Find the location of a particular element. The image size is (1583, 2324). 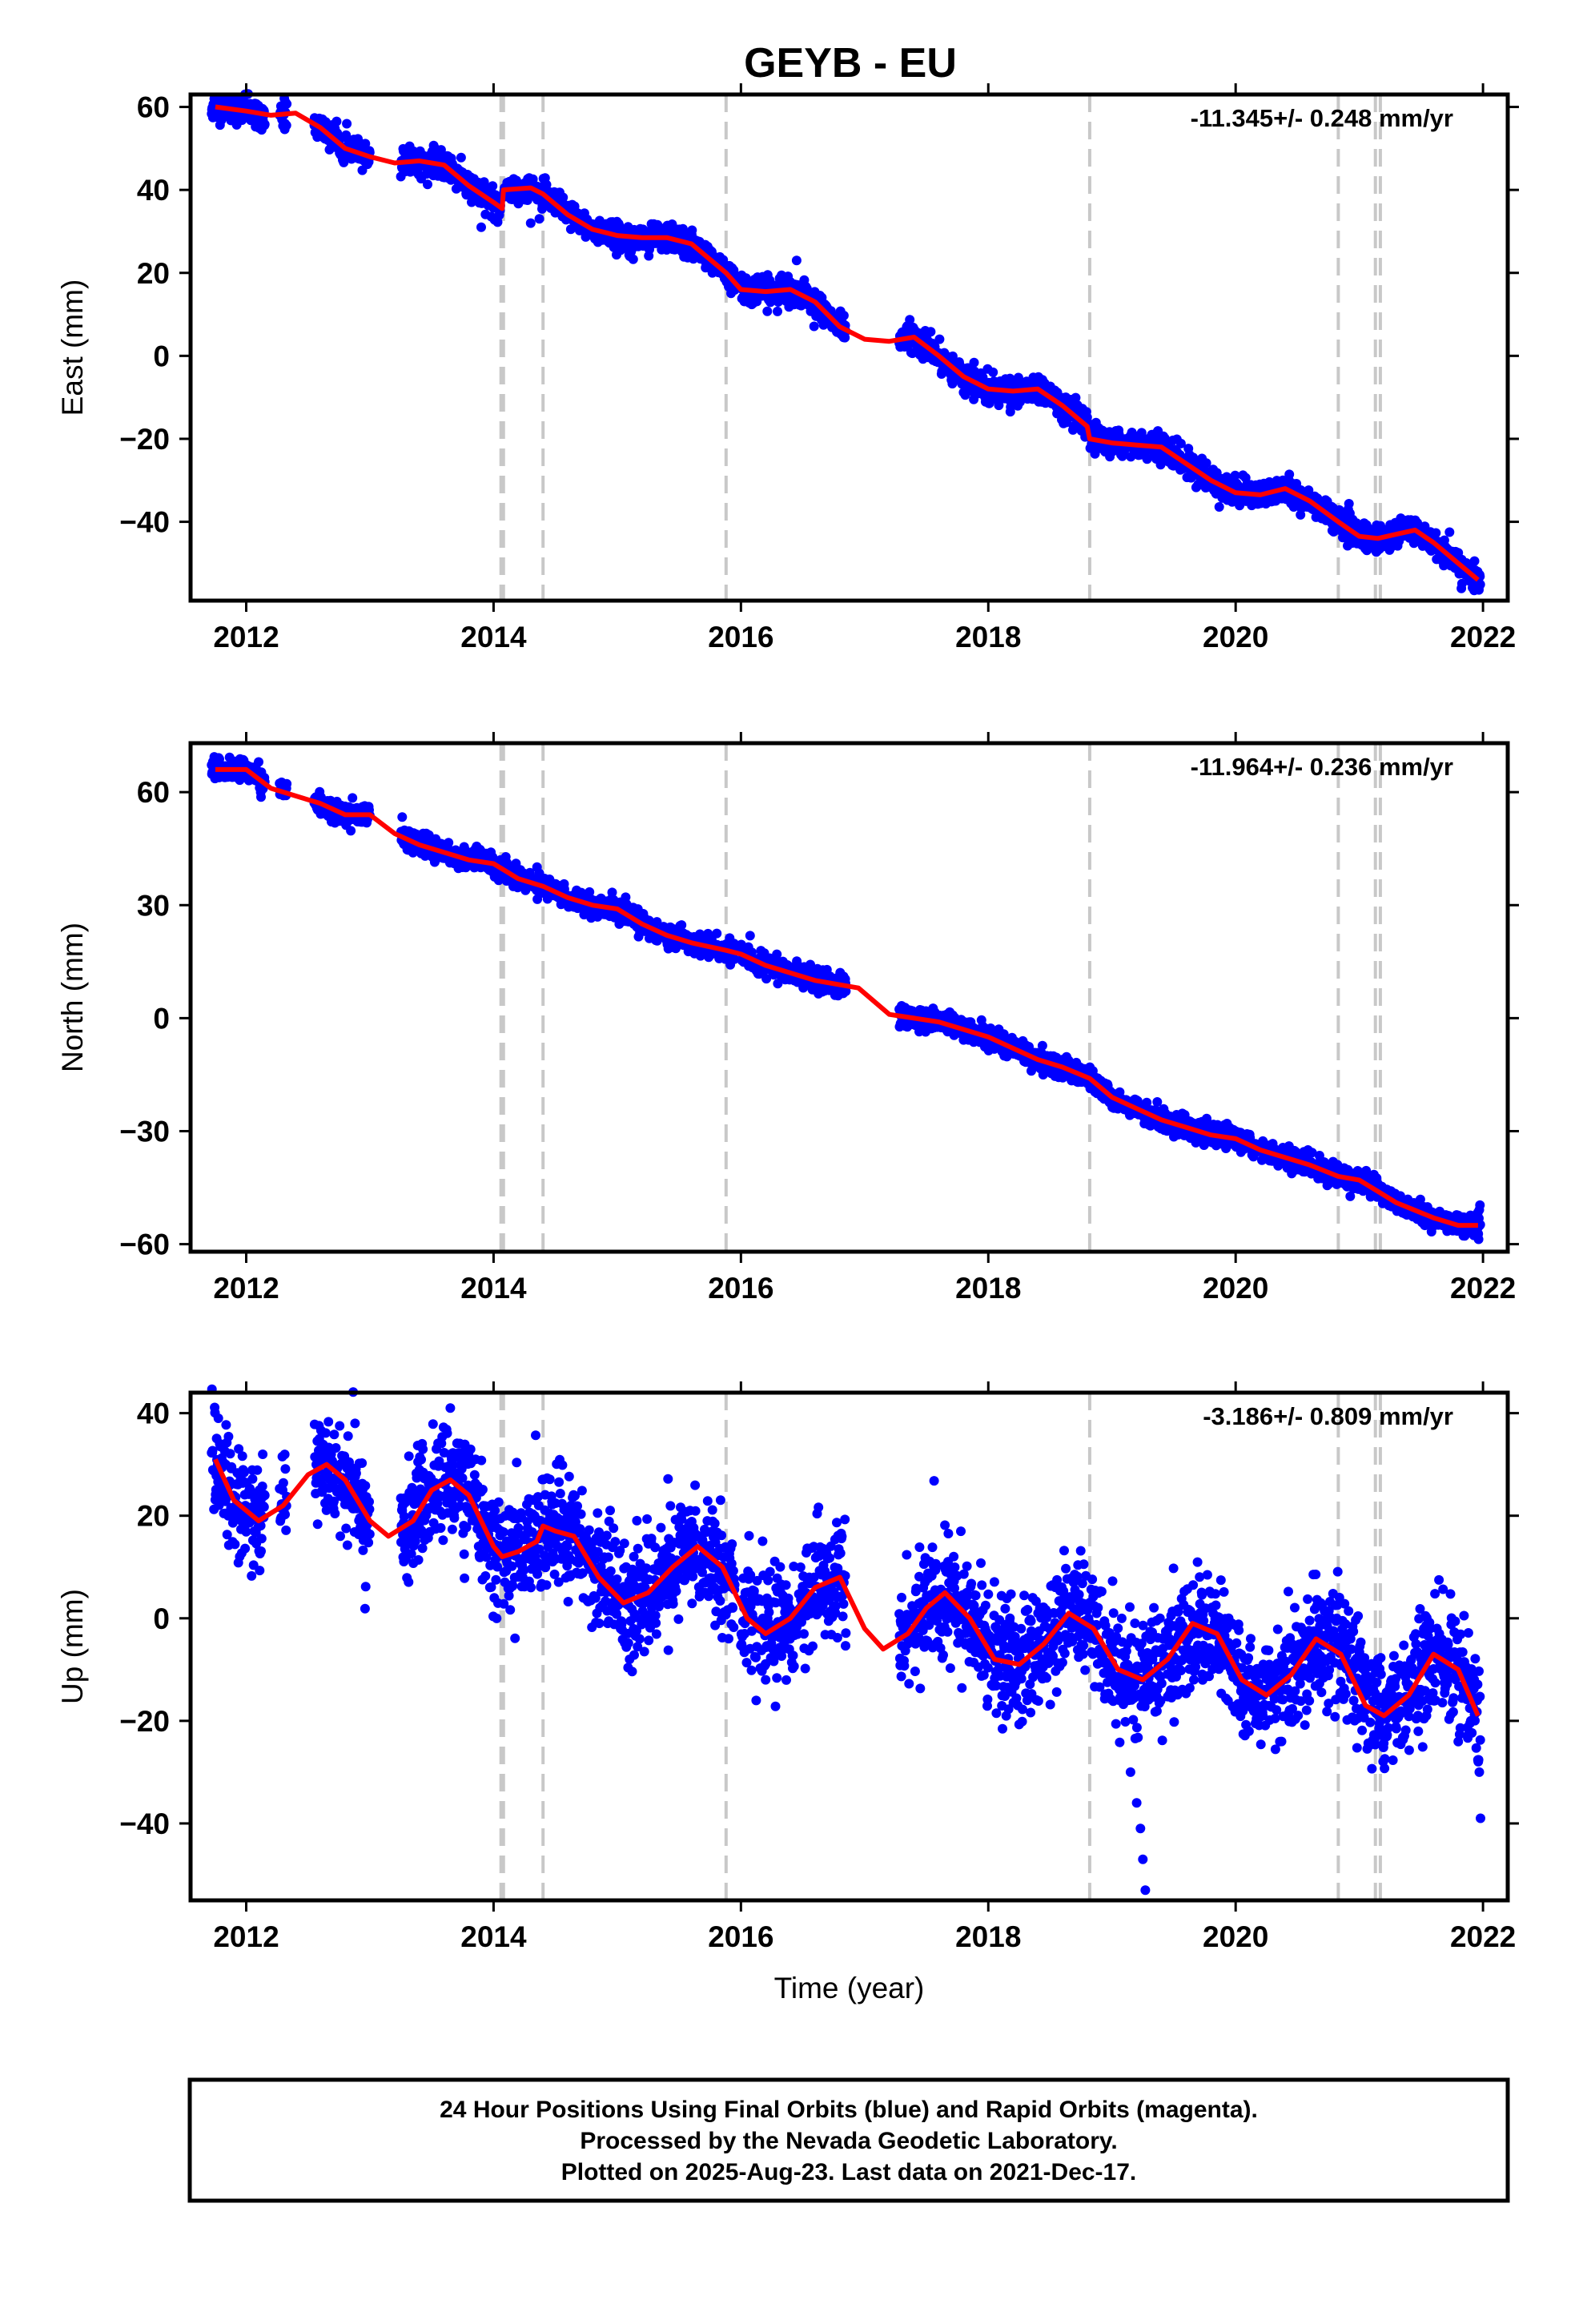

east-x-tick-label: 2012 is located at coordinates (246, 637).